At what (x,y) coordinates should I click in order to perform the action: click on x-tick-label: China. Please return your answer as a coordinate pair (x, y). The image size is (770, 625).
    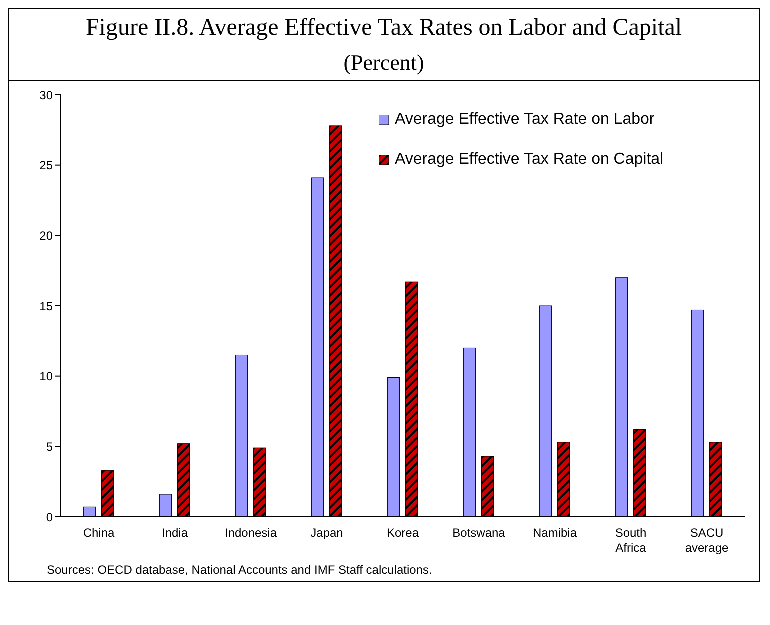
    Looking at the image, I should click on (99, 533).